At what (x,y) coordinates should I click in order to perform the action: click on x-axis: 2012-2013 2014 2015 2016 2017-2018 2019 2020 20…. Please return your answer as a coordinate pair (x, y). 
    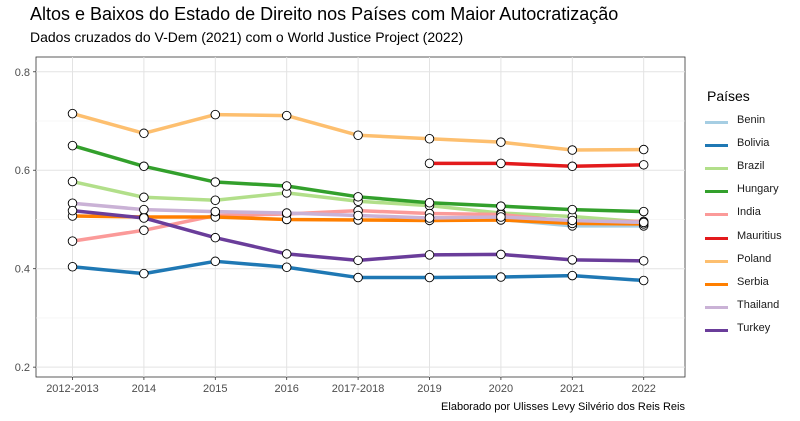
    Looking at the image, I should click on (351, 386).